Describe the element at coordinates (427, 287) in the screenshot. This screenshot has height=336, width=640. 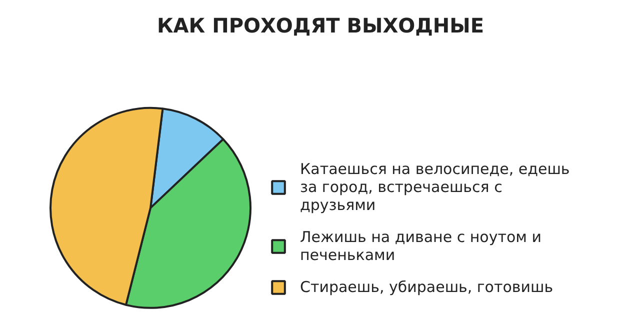
I see `legend-label: Стираешь, убираешь, готовишь` at that location.